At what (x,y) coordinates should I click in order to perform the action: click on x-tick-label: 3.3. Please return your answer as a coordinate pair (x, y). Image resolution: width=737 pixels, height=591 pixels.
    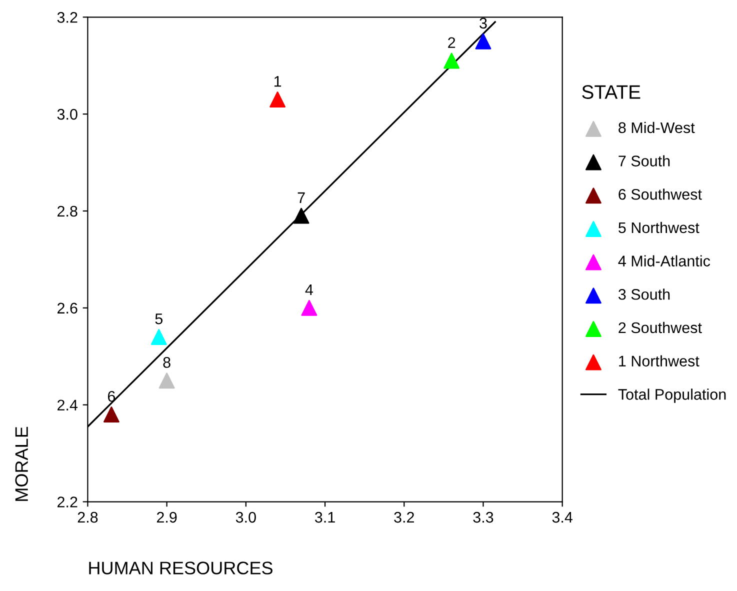
    Looking at the image, I should click on (483, 517).